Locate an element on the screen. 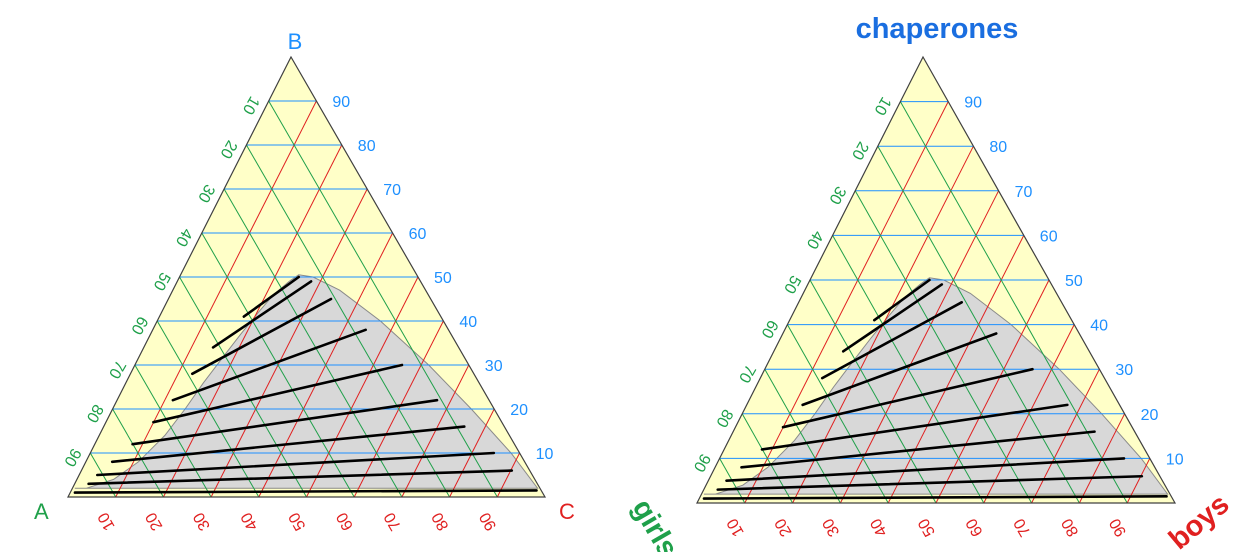  tick-label-green: 60 is located at coordinates (769, 329).